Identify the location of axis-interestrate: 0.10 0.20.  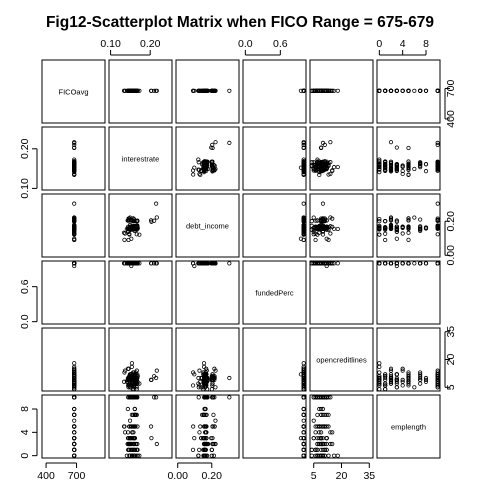
(130, 47).